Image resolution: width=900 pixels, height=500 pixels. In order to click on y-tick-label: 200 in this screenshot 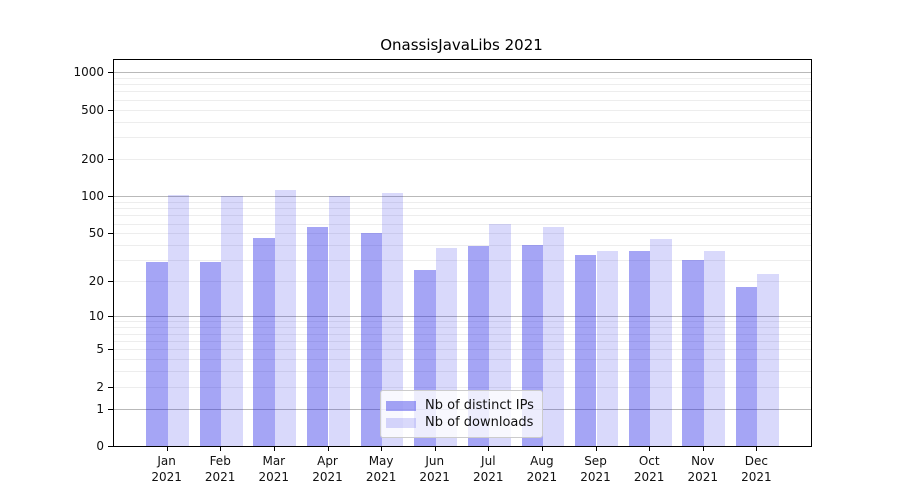, I will do `click(92, 159)`.